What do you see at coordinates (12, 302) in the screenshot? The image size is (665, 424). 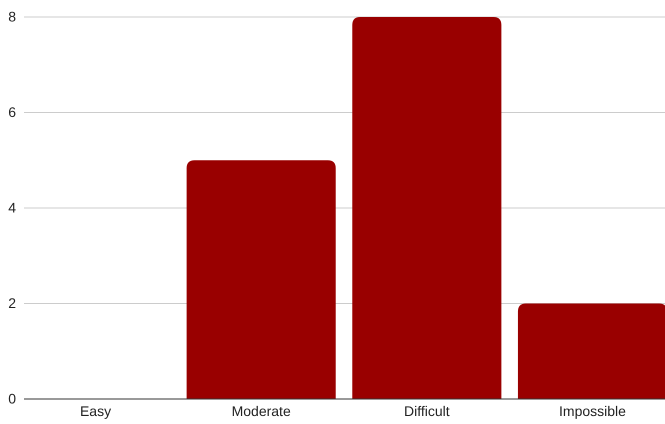 I see `y-tick-label: 2` at bounding box center [12, 302].